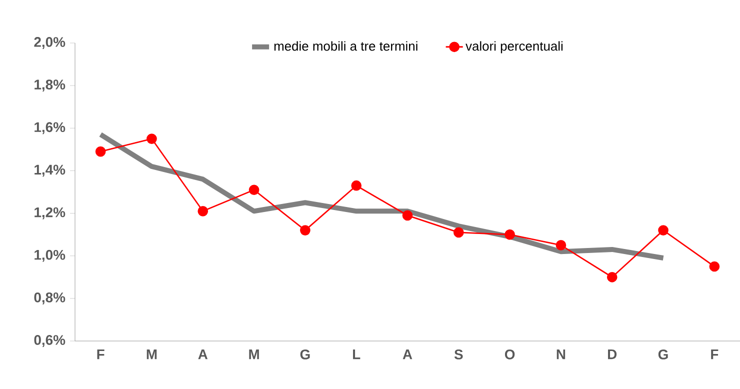 This screenshot has height=389, width=740. Describe the element at coordinates (50, 43) in the screenshot. I see `y-tick-label: 2,0%` at that location.